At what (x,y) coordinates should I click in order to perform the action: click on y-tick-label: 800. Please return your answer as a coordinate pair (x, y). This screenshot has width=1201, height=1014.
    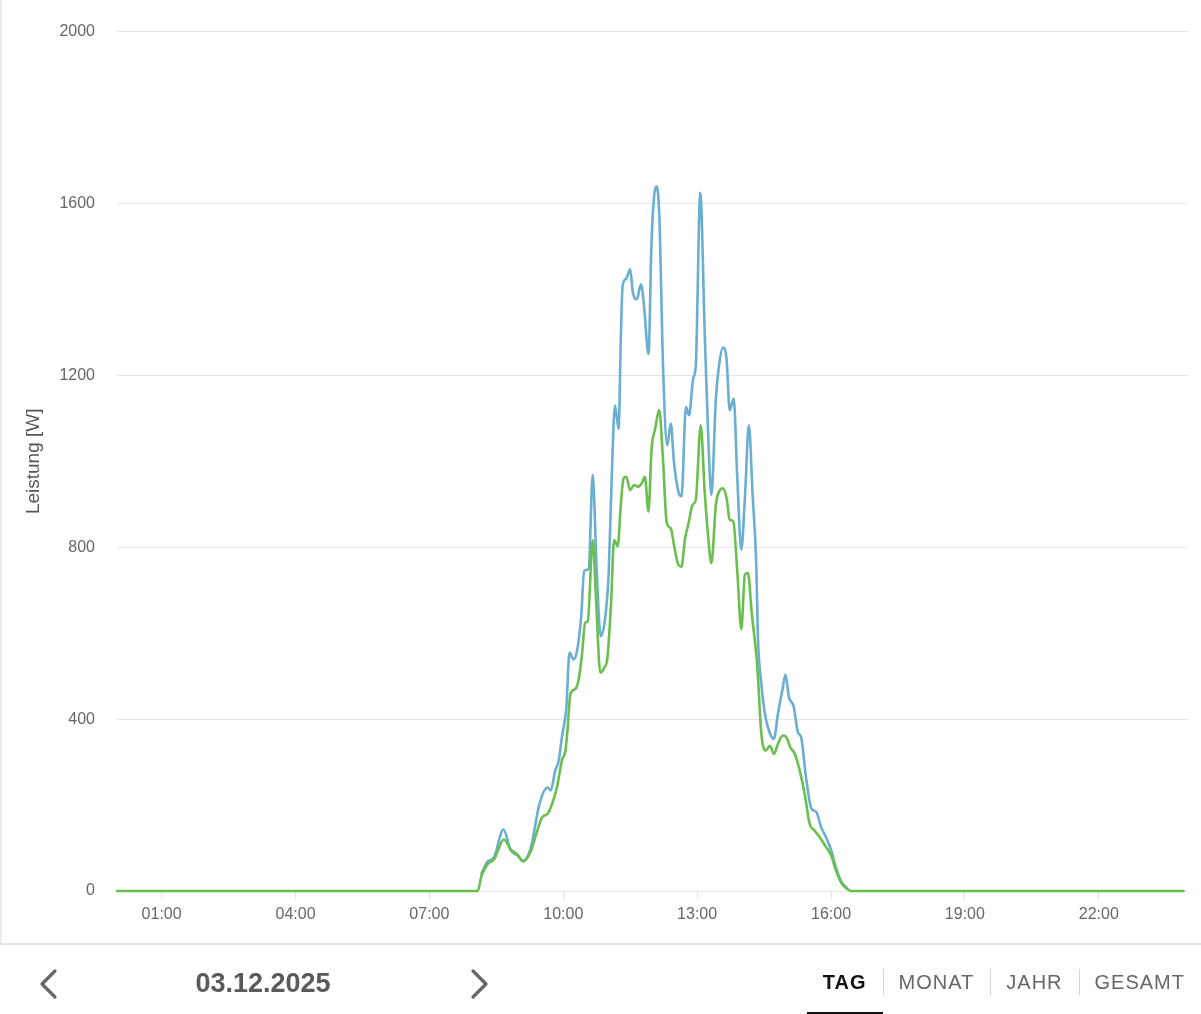
    Looking at the image, I should click on (82, 546).